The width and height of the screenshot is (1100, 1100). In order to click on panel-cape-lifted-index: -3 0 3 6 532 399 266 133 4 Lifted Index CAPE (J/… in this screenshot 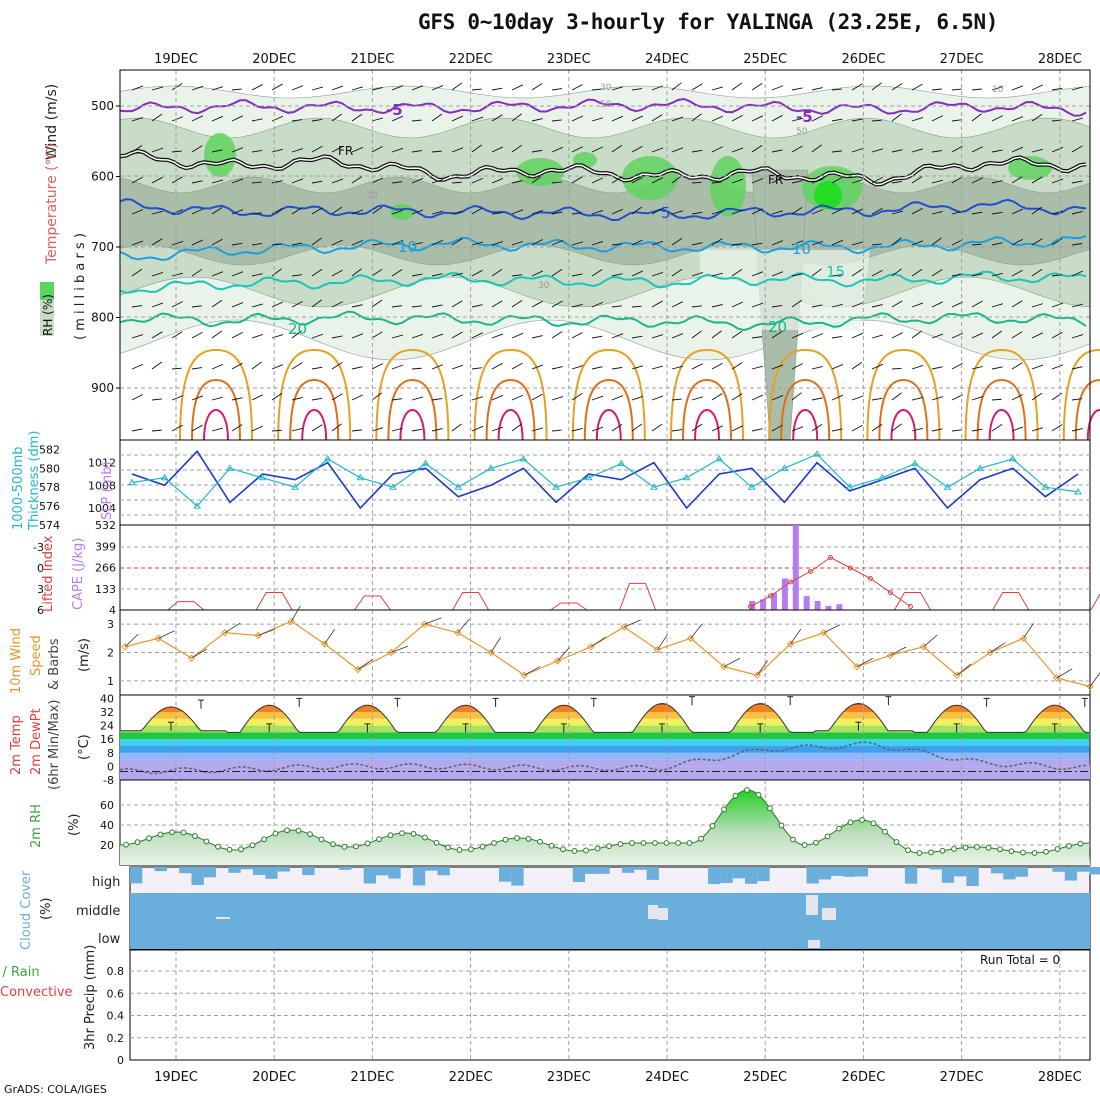, I will do `click(566, 568)`.